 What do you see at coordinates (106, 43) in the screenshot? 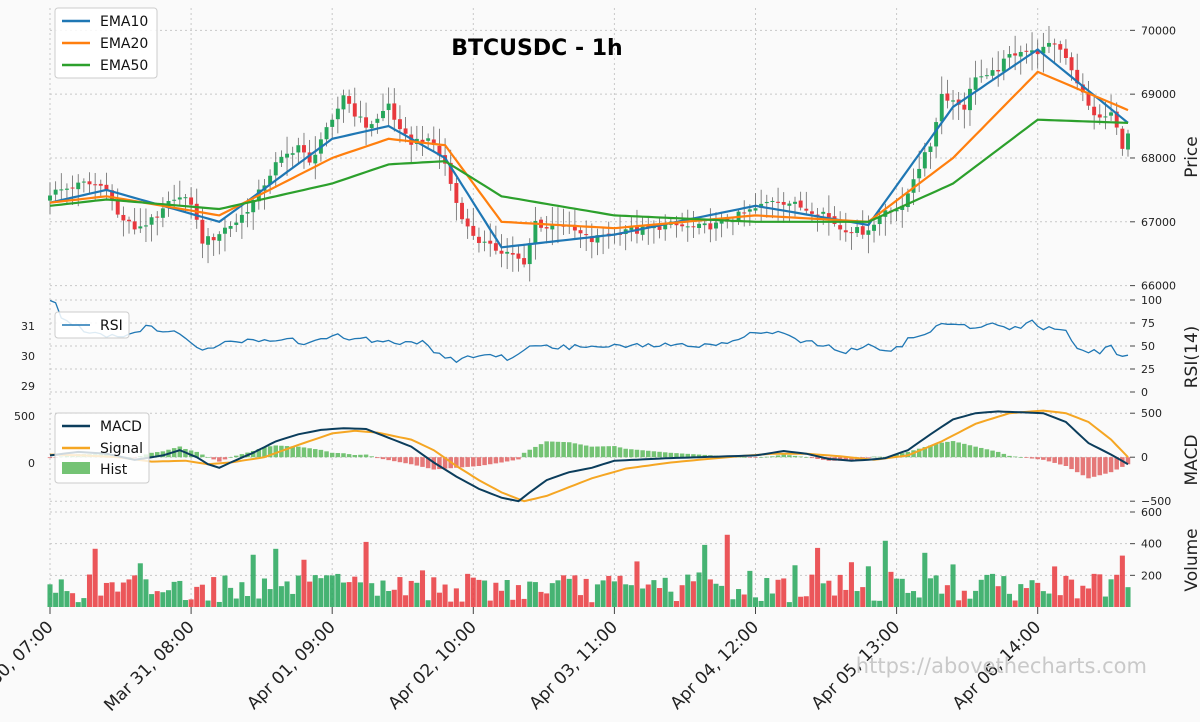
I see `price-legend-box` at bounding box center [106, 43].